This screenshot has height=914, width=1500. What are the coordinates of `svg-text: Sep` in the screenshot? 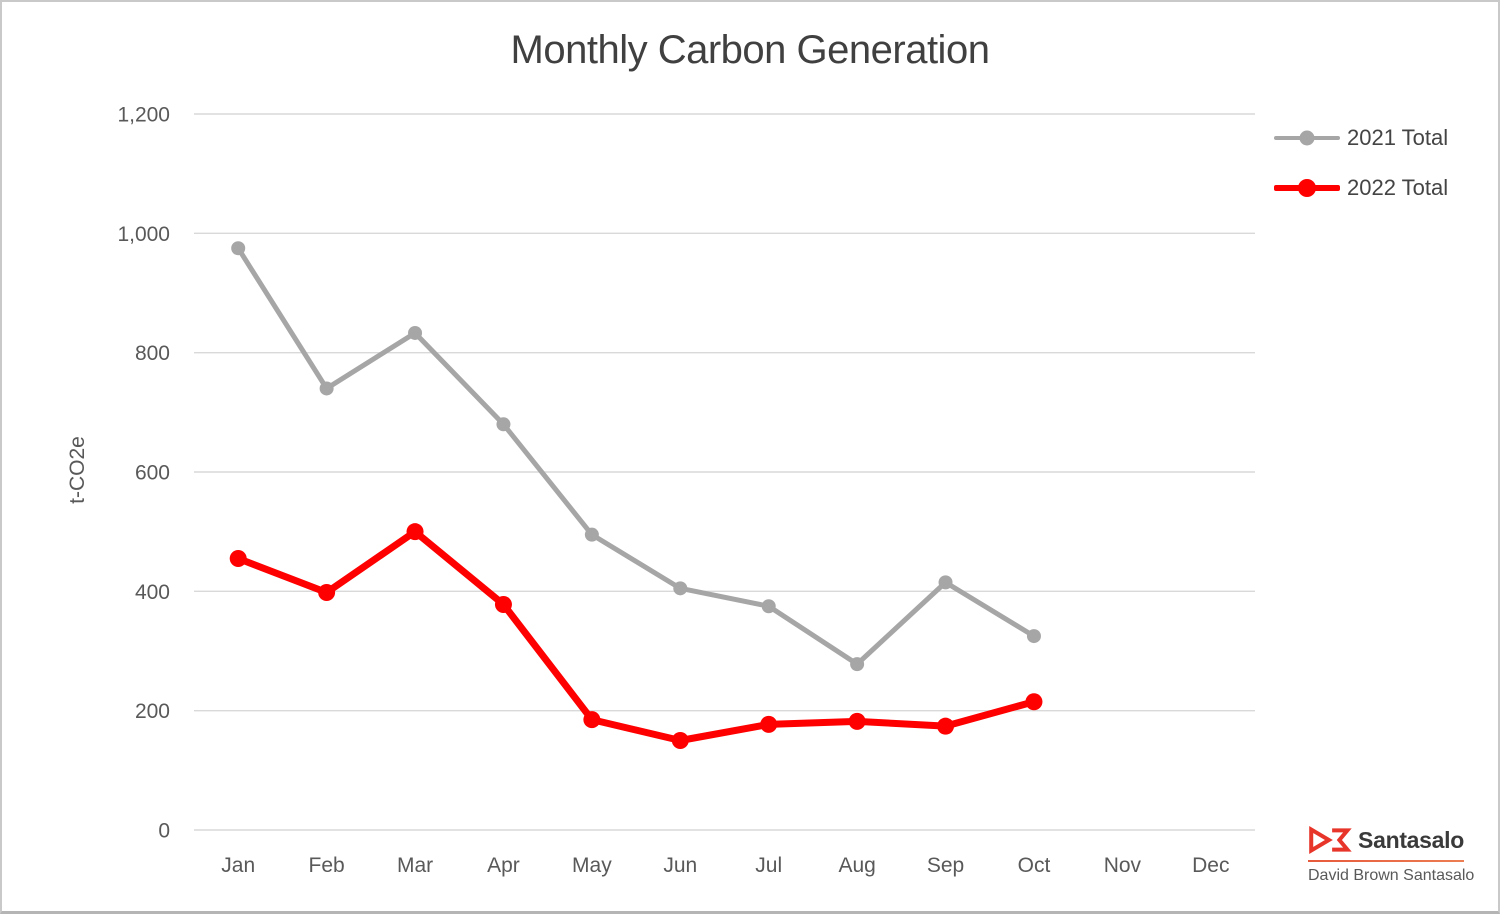 It's located at (945, 865).